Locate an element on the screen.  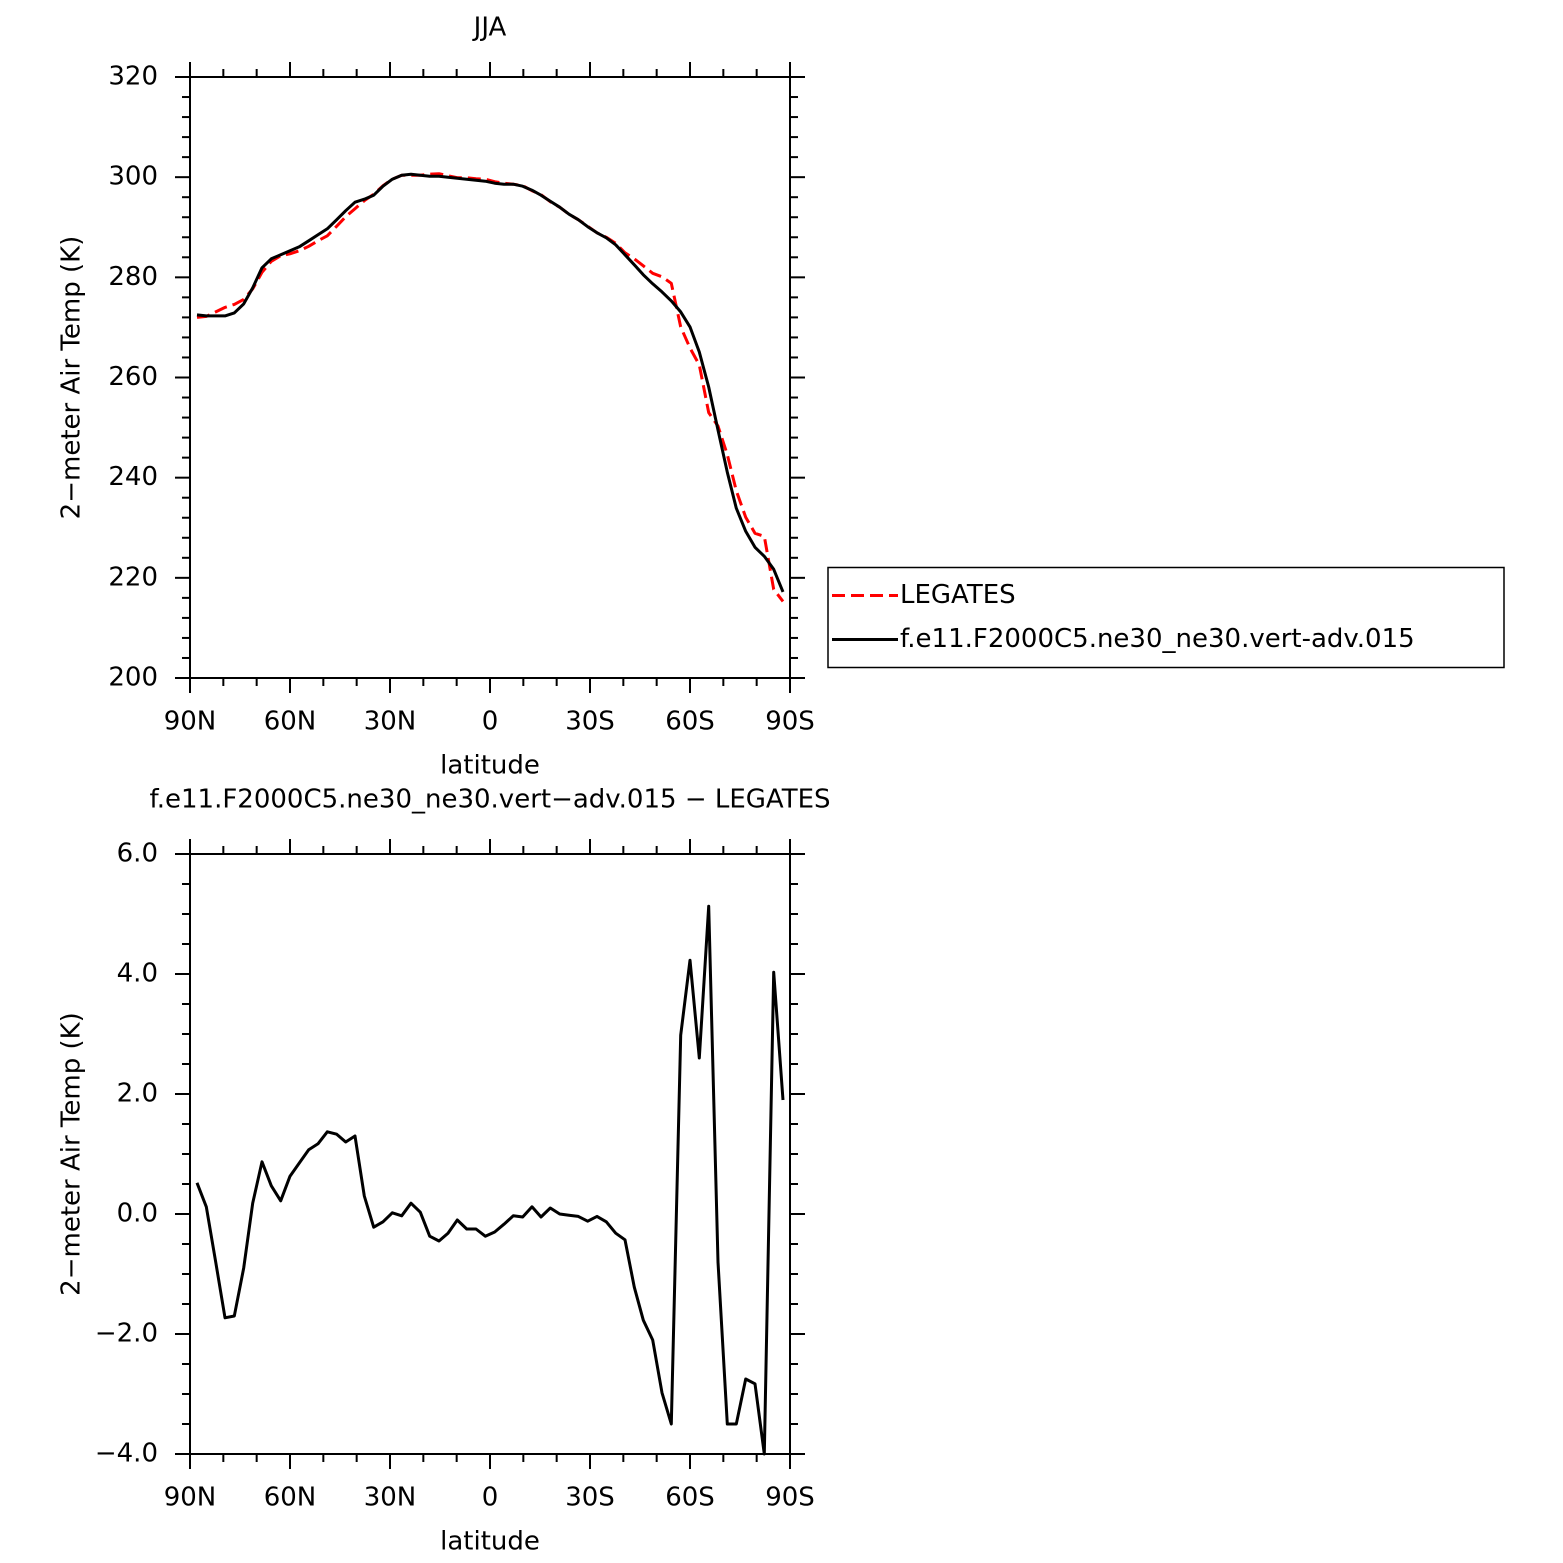
chart-title: JJA is located at coordinates (489, 28).